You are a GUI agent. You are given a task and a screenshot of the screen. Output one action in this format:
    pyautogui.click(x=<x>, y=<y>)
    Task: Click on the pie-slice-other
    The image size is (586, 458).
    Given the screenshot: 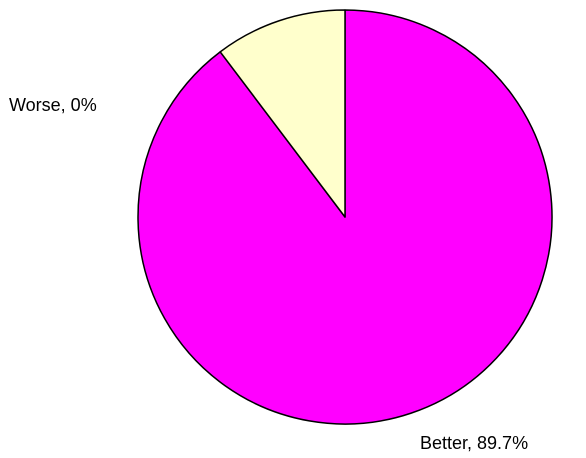 What is the action you would take?
    pyautogui.click(x=282, y=113)
    